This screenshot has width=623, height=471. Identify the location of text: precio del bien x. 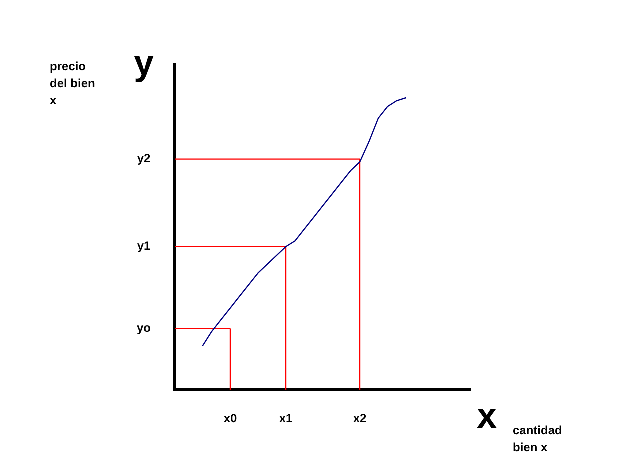
(73, 83).